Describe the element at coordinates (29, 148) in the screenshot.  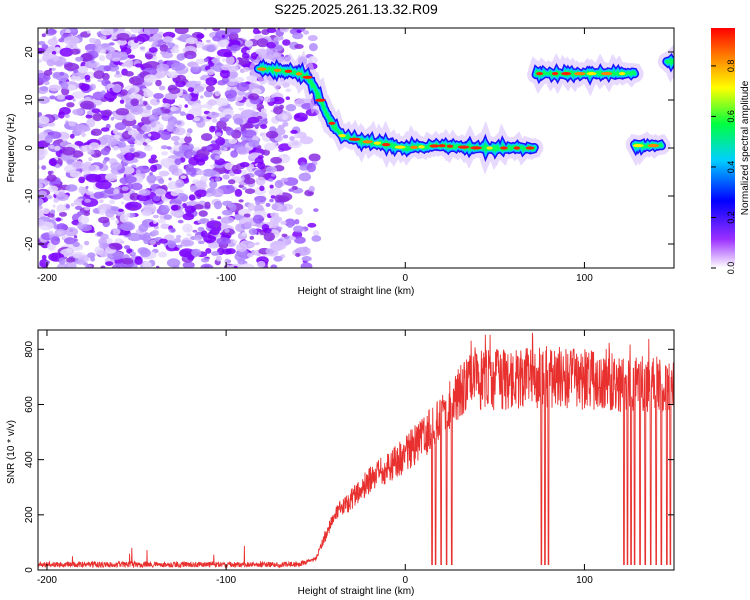
I see `y-tick-label: 0` at that location.